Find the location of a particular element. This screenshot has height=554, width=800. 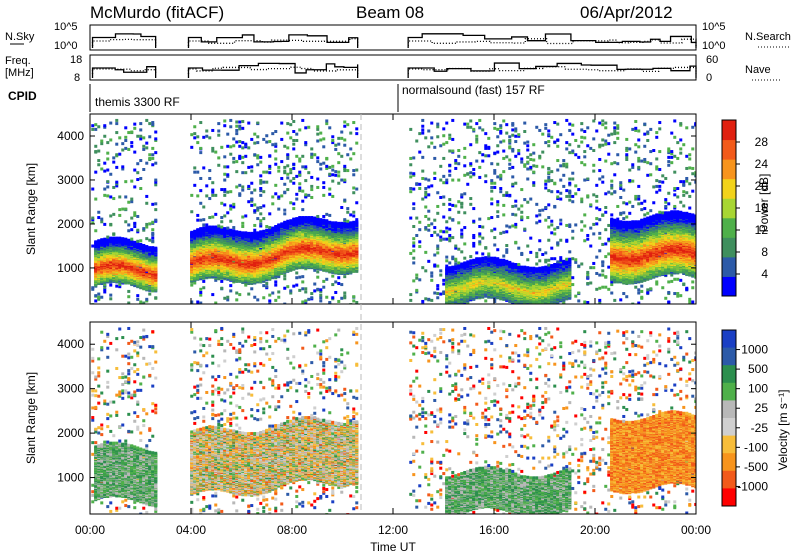

nsky-tick-bottom: 10^0 is located at coordinates (66, 46).